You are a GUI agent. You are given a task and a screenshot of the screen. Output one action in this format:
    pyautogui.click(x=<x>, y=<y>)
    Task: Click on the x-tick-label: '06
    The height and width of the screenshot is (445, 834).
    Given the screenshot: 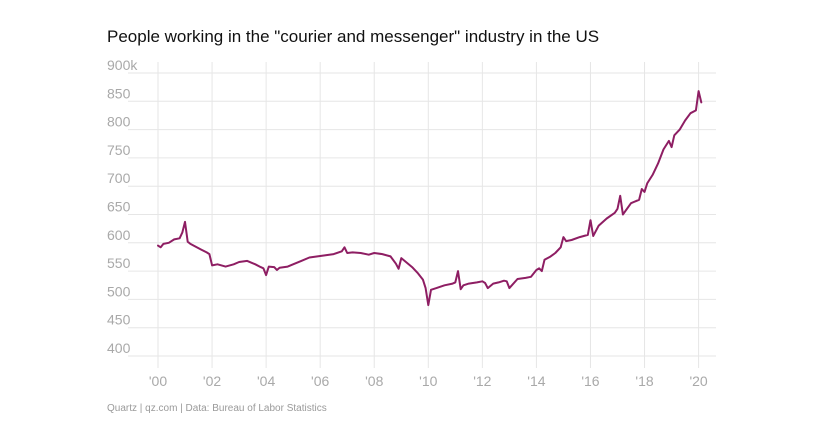 What is the action you would take?
    pyautogui.click(x=320, y=381)
    